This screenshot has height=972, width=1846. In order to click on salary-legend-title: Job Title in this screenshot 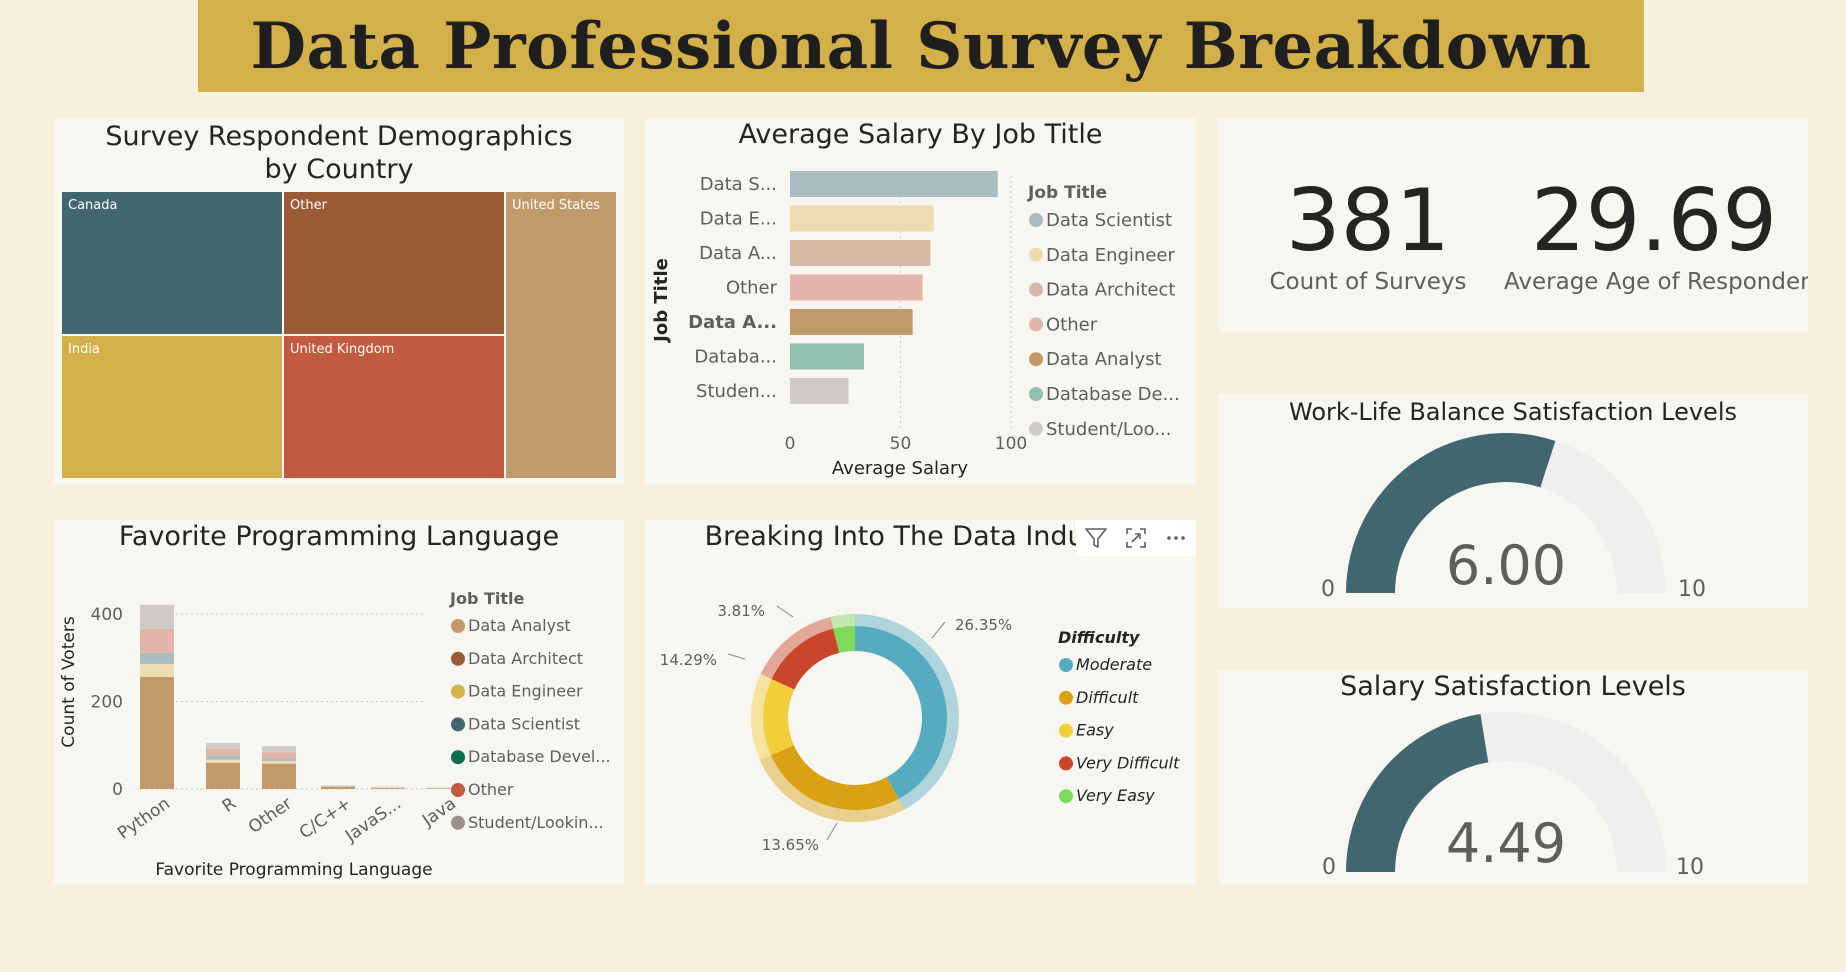, I will do `click(1067, 193)`.